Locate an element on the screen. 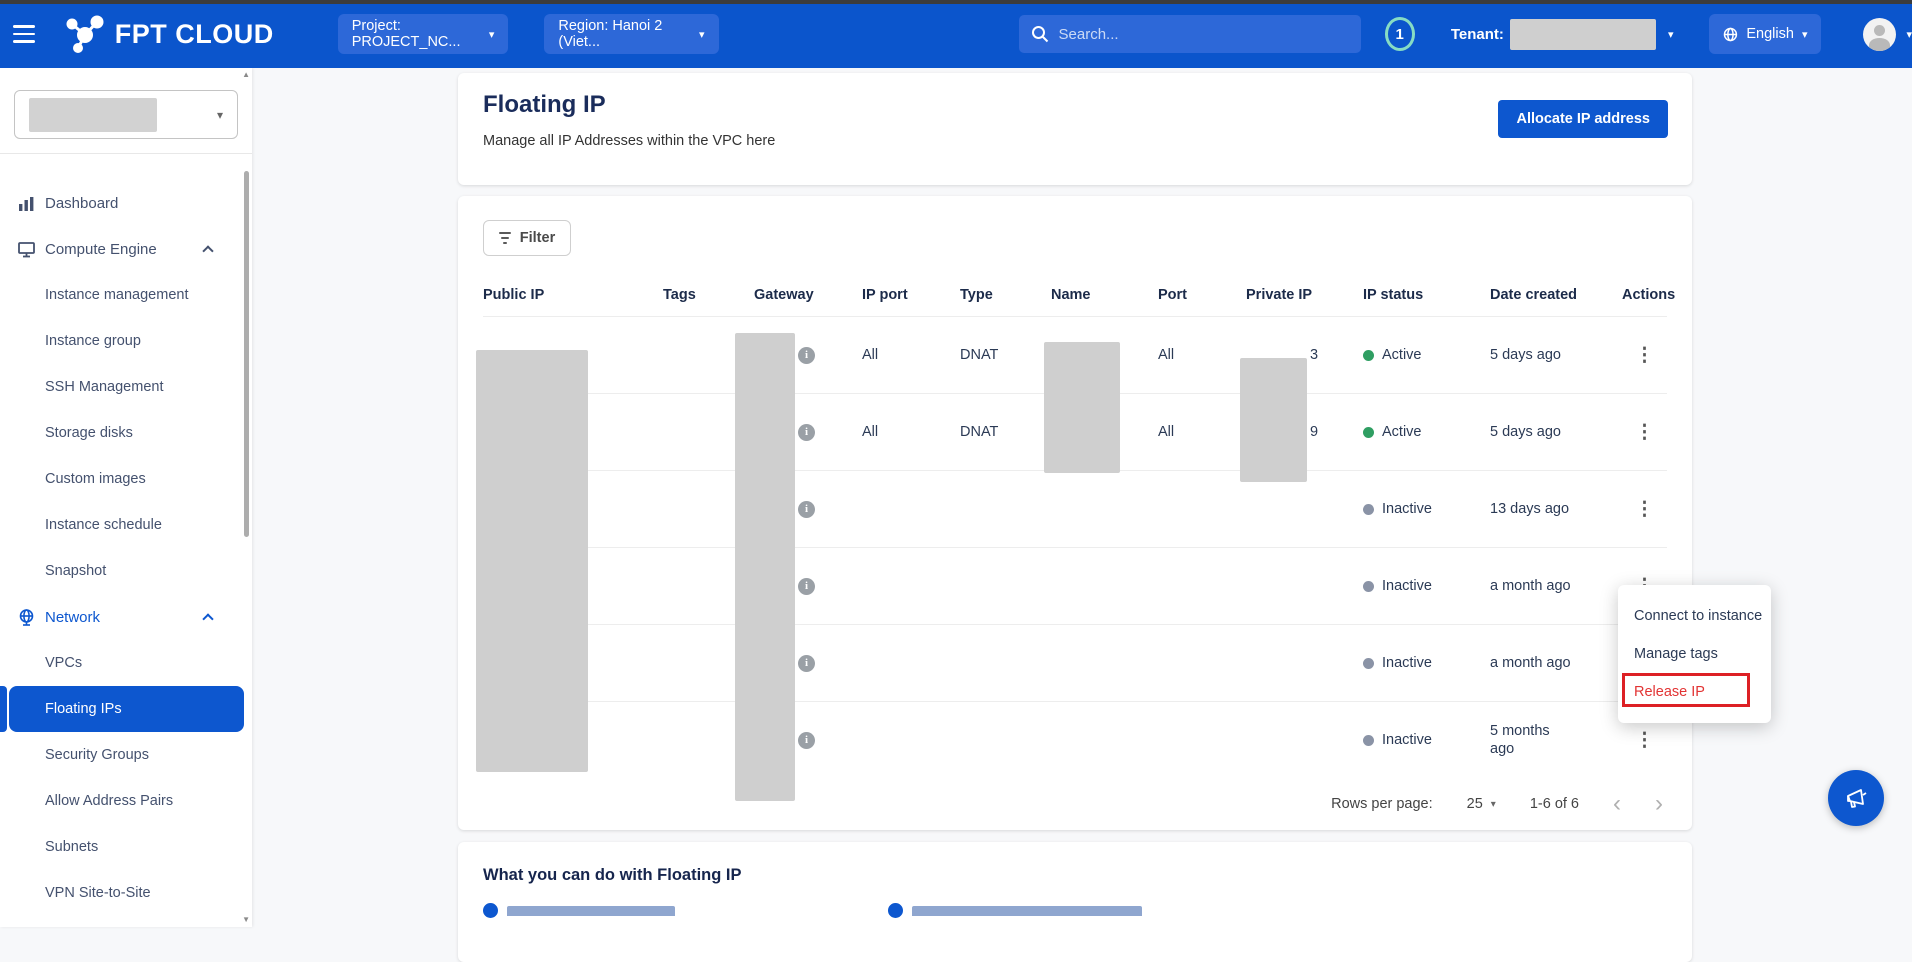 The width and height of the screenshot is (1912, 962). sidebar-item-custom-images: Custom images is located at coordinates (95, 479).